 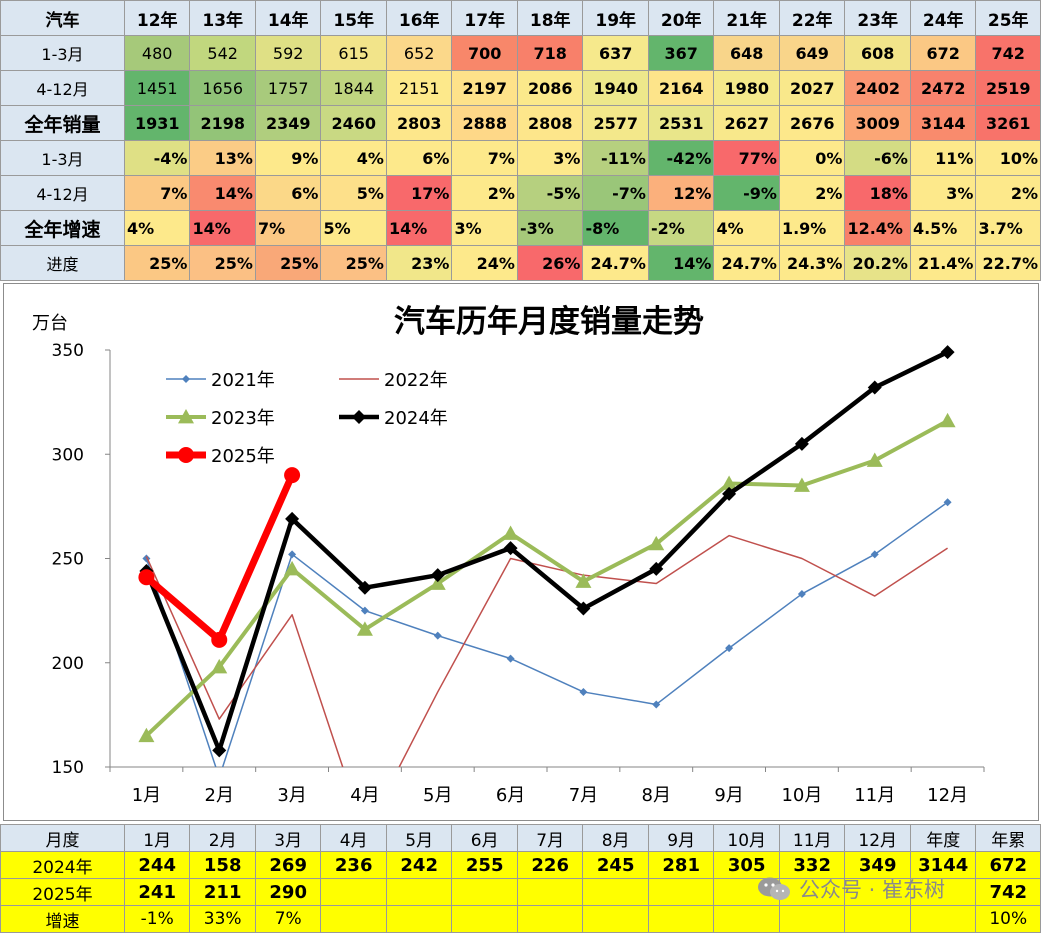 What do you see at coordinates (728, 795) in the screenshot?
I see `x-tick-label: 9月` at bounding box center [728, 795].